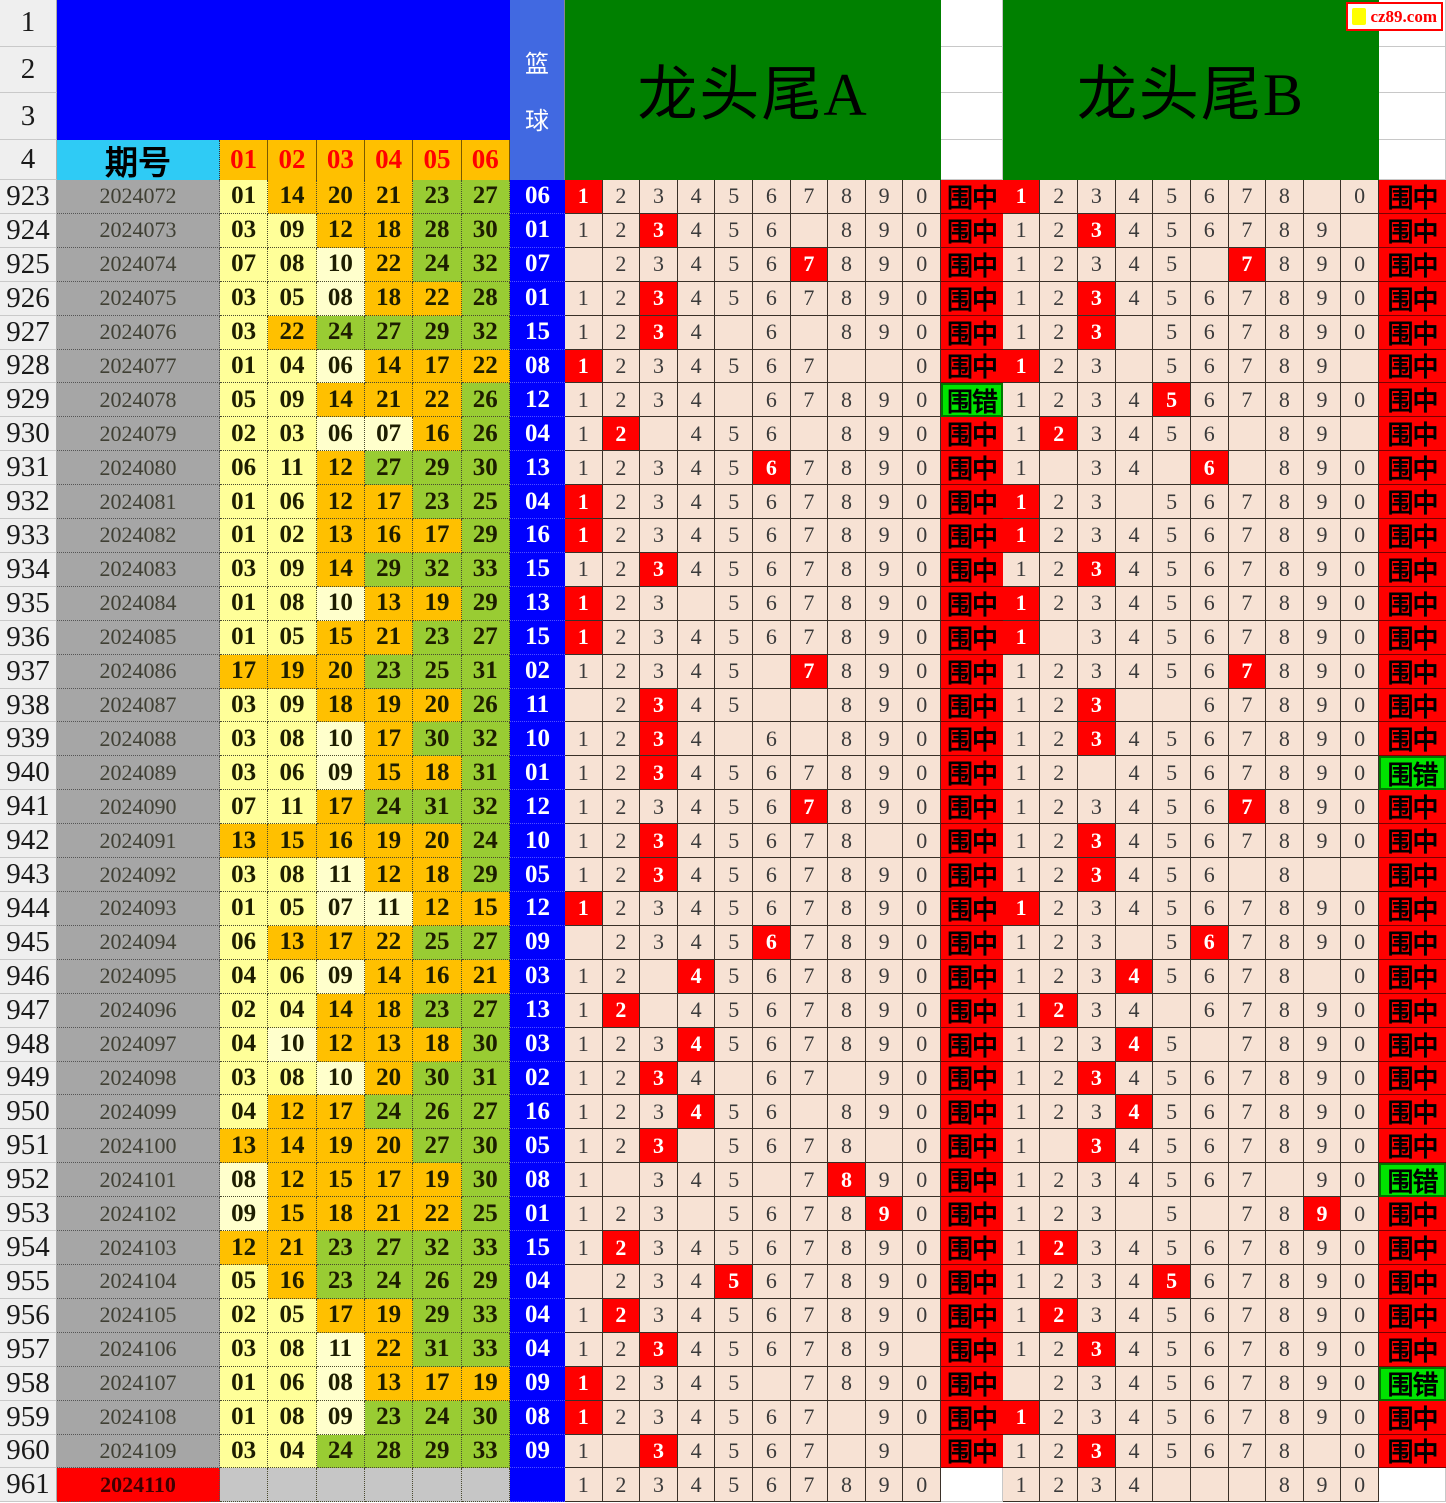 The width and height of the screenshot is (1446, 1503). I want to click on digit-cell-a: 0, so click(922, 1010).